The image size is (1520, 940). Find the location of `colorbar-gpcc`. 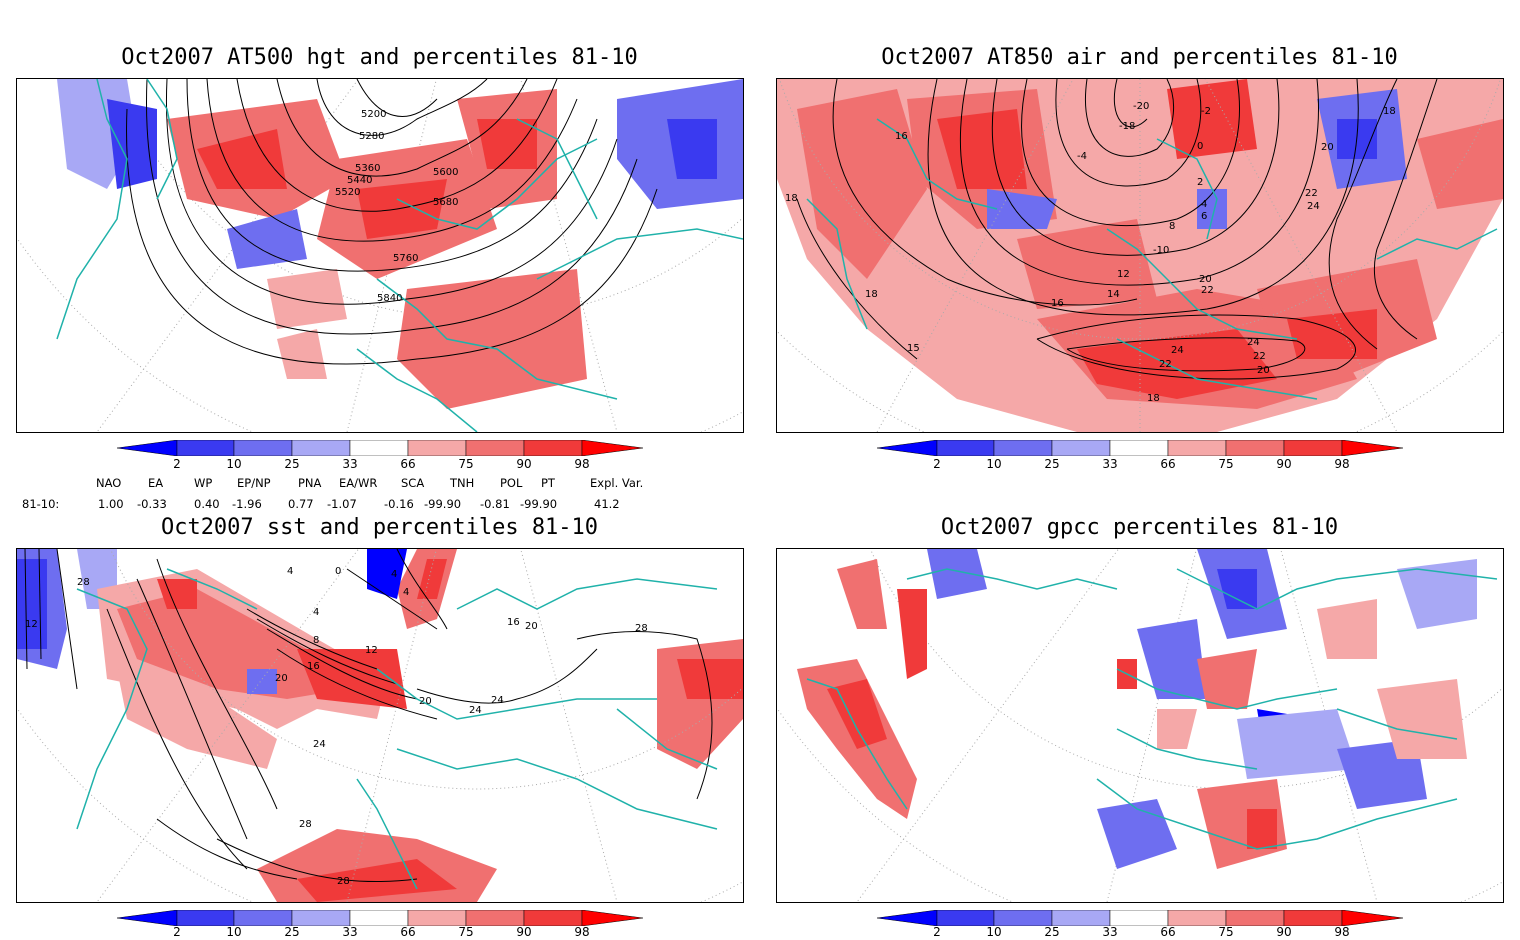

colorbar-gpcc is located at coordinates (1140, 918).